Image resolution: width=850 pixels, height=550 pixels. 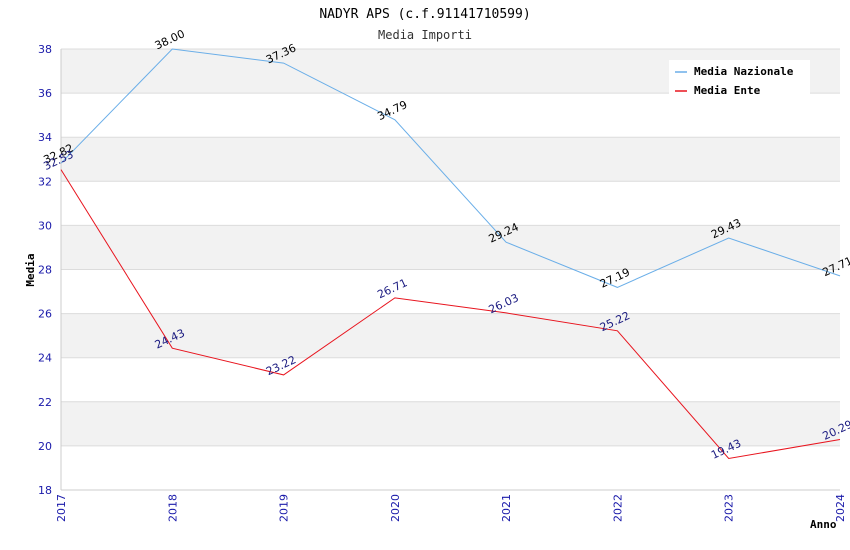 I want to click on x-tick-label: 2017, so click(x=61, y=508).